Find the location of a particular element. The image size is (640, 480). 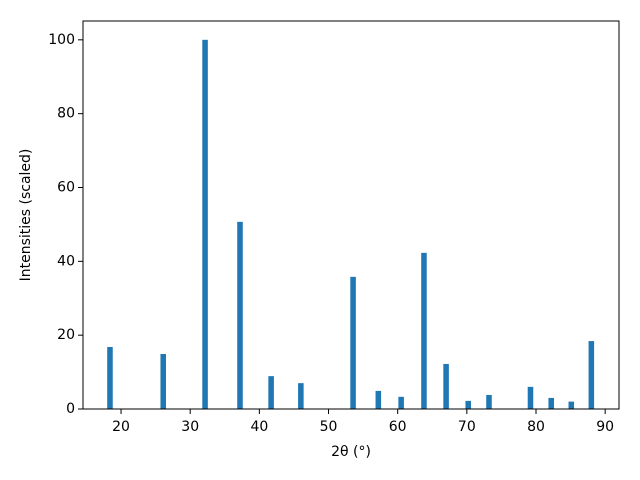

y-tick-label: 0 is located at coordinates (70, 409).